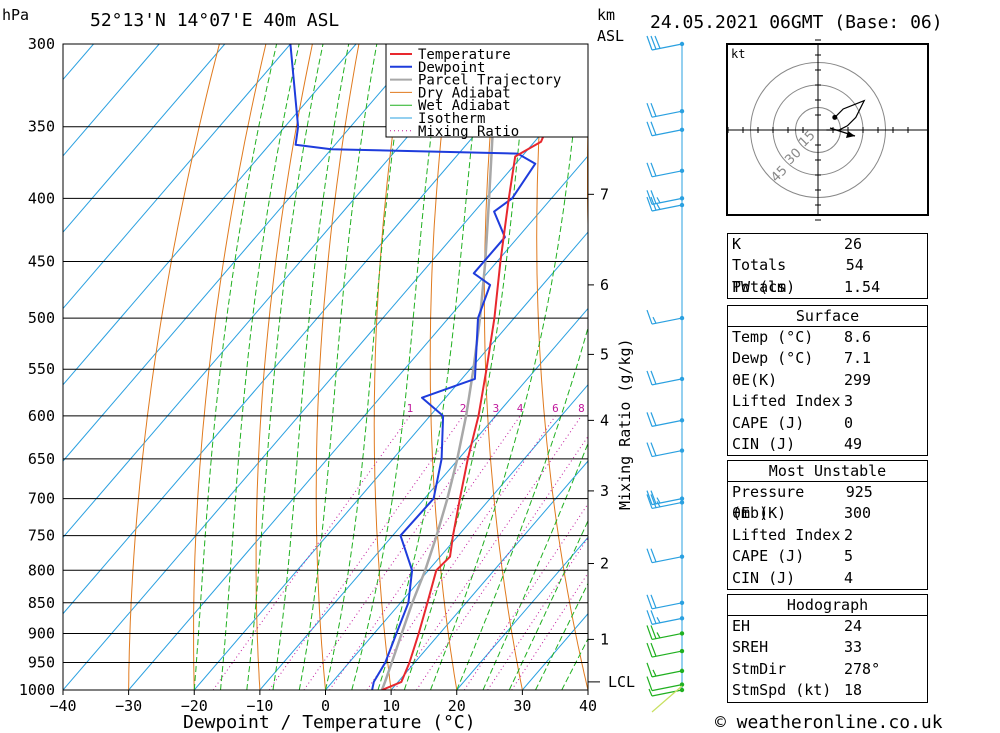 The height and width of the screenshot is (733, 1000). What do you see at coordinates (827, 380) in the screenshot?
I see `table-row: θE(K) 299` at bounding box center [827, 380].